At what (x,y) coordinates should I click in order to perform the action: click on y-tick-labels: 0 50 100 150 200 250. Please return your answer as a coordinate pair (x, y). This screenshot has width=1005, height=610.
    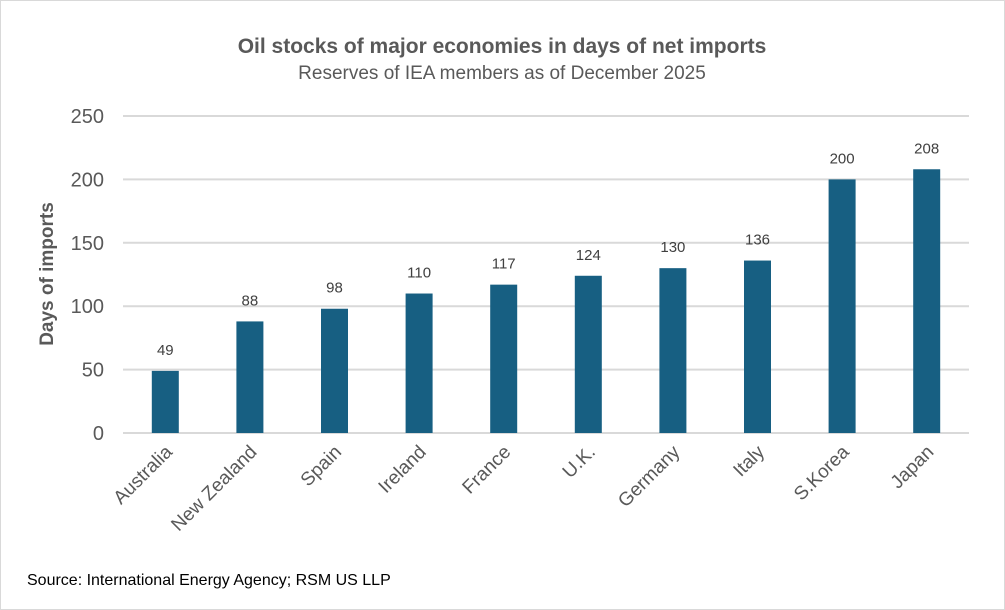
    Looking at the image, I should click on (87, 275).